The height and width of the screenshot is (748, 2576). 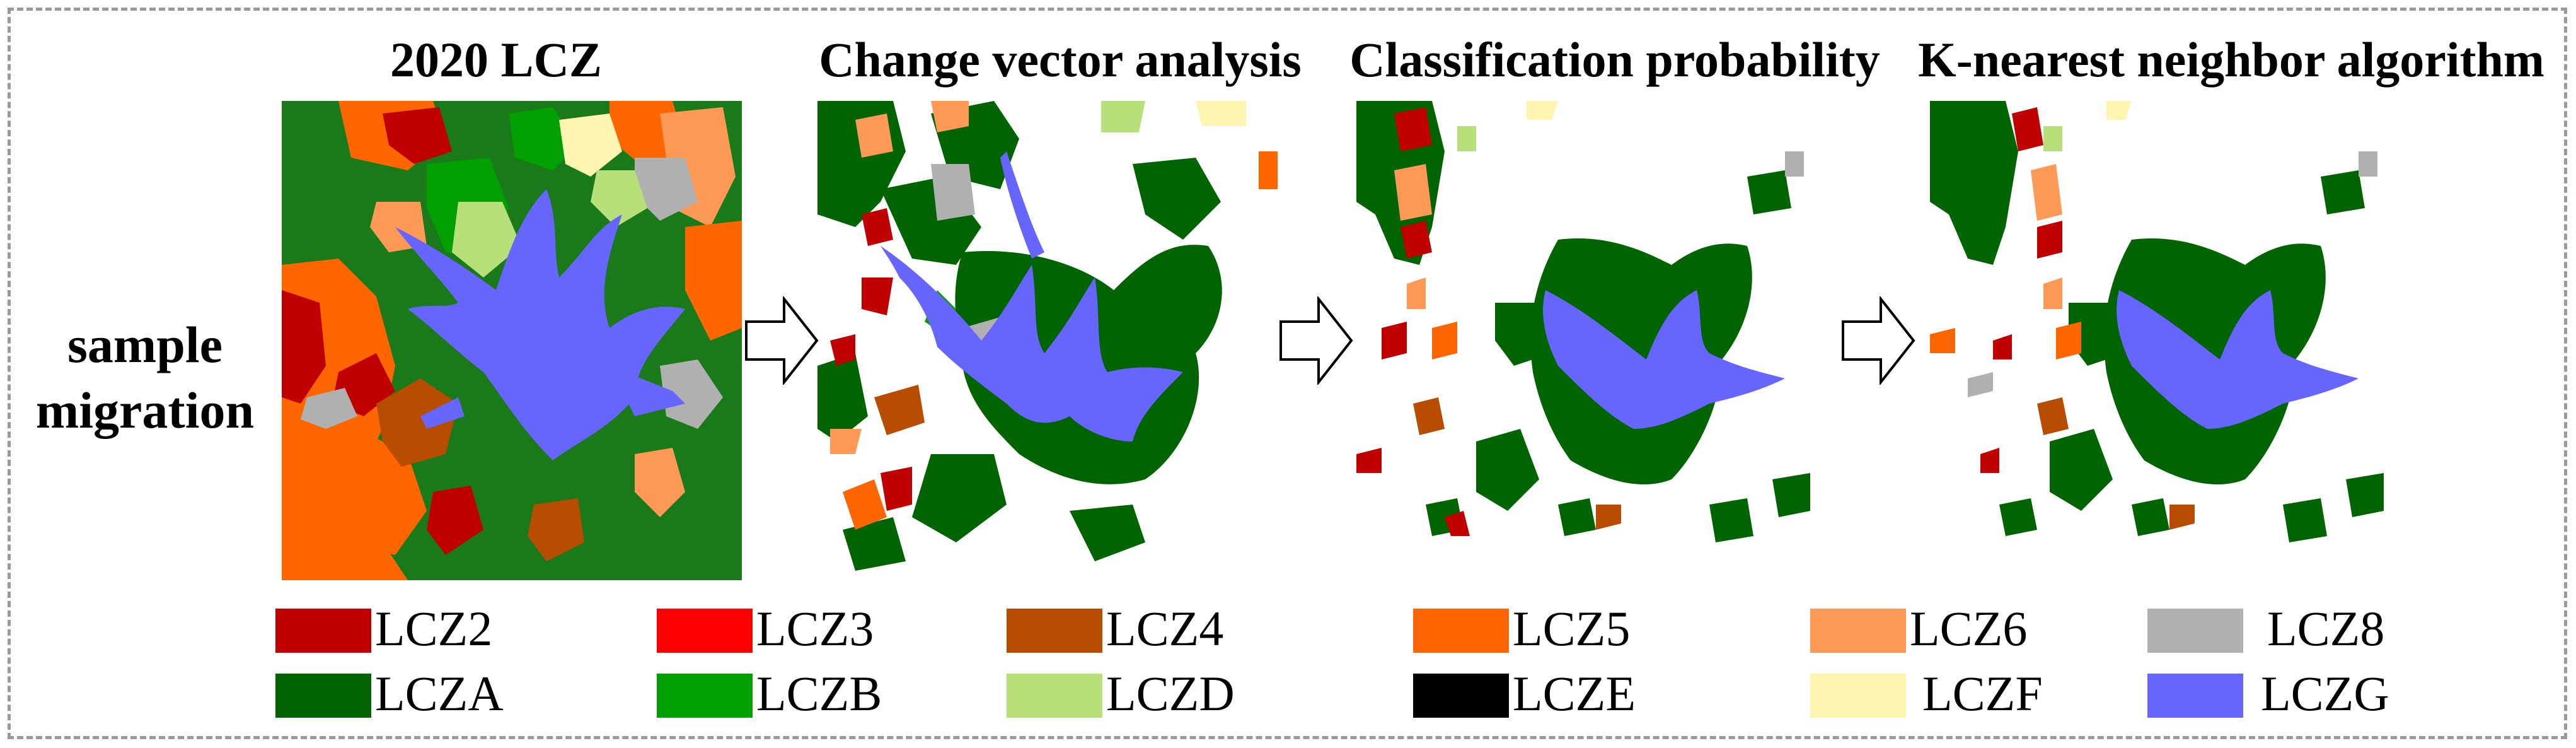 I want to click on map-change-vector-analysis, so click(x=1048, y=340).